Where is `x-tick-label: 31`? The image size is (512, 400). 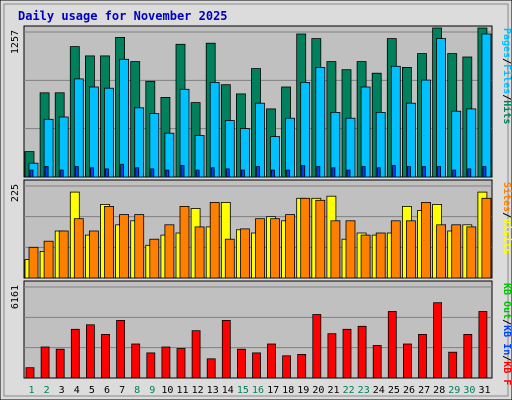
x-tick-label: 31 is located at coordinates (484, 390).